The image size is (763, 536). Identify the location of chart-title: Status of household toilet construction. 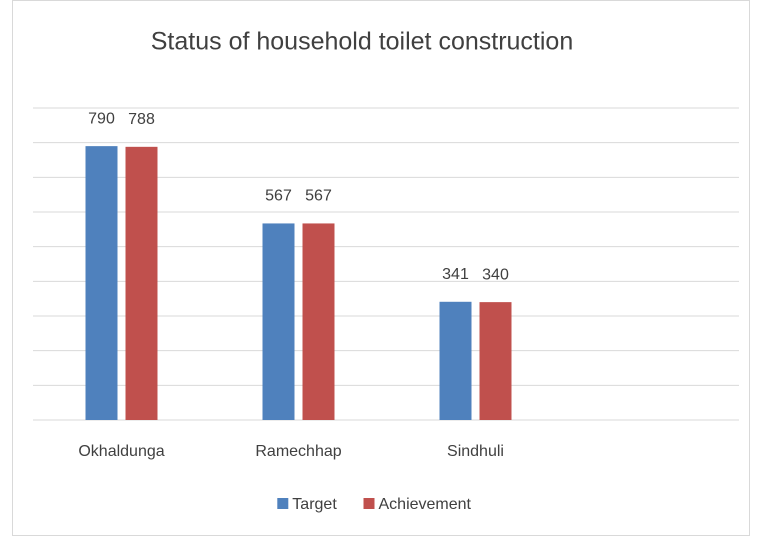
(362, 42).